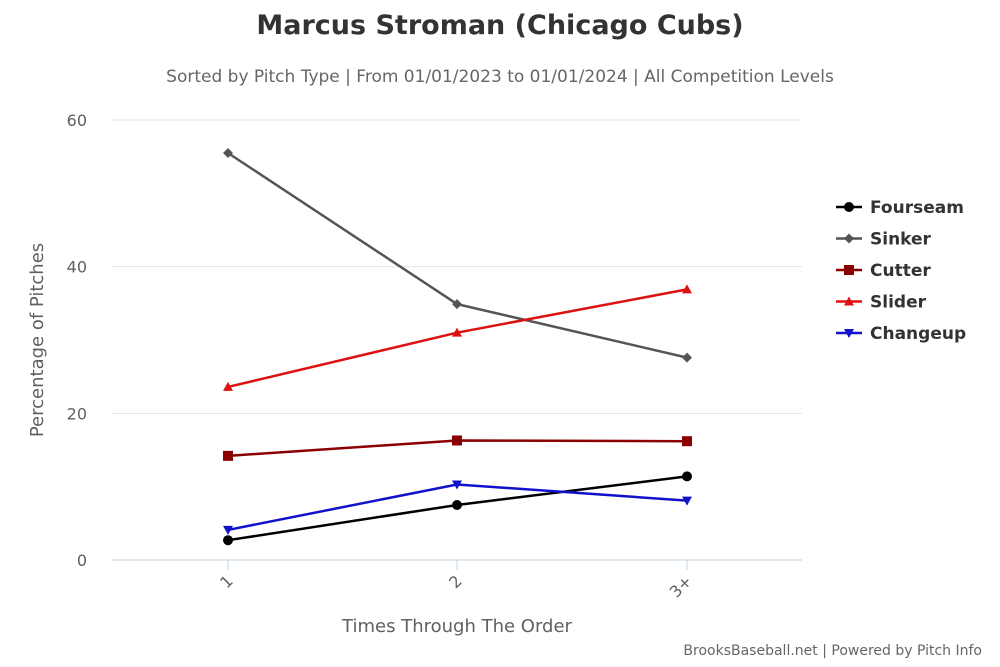 This screenshot has width=1000, height=667. Describe the element at coordinates (77, 267) in the screenshot. I see `y-tick-label: 40` at that location.